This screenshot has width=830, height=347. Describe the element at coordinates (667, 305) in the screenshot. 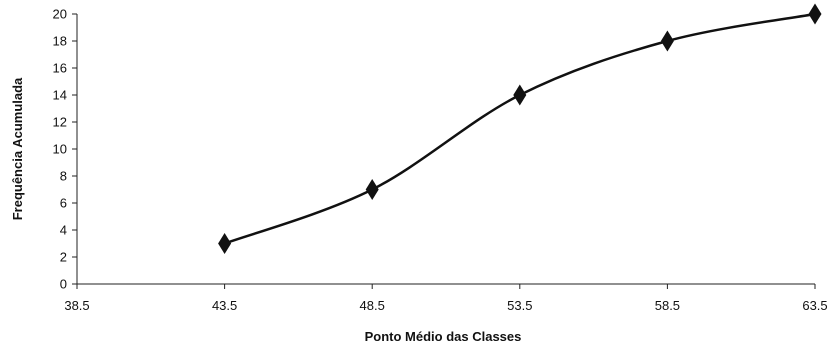

I see `x-tick-label: 58.5` at that location.